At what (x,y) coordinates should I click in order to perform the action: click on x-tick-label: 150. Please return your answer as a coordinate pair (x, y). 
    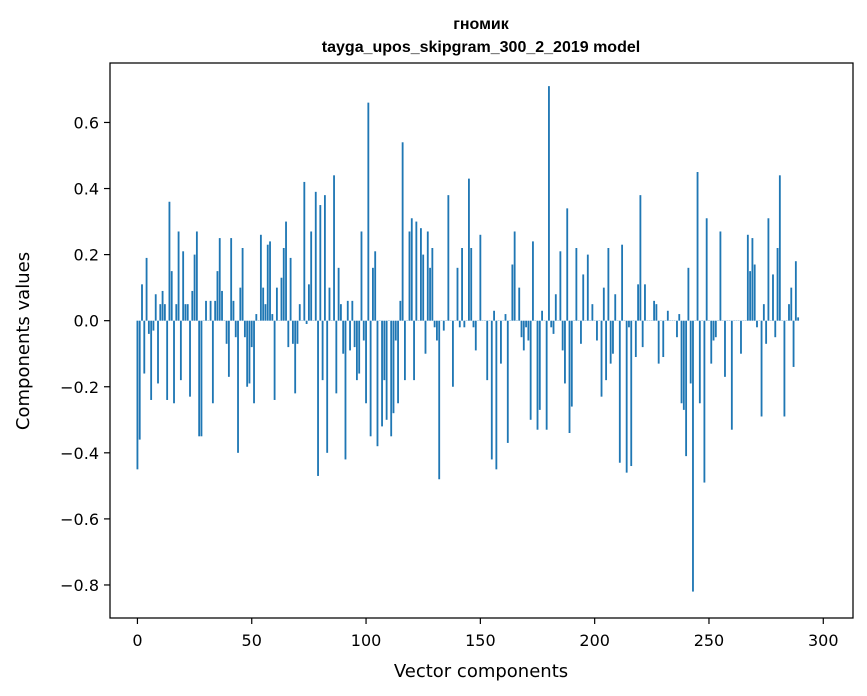
    Looking at the image, I should click on (480, 640).